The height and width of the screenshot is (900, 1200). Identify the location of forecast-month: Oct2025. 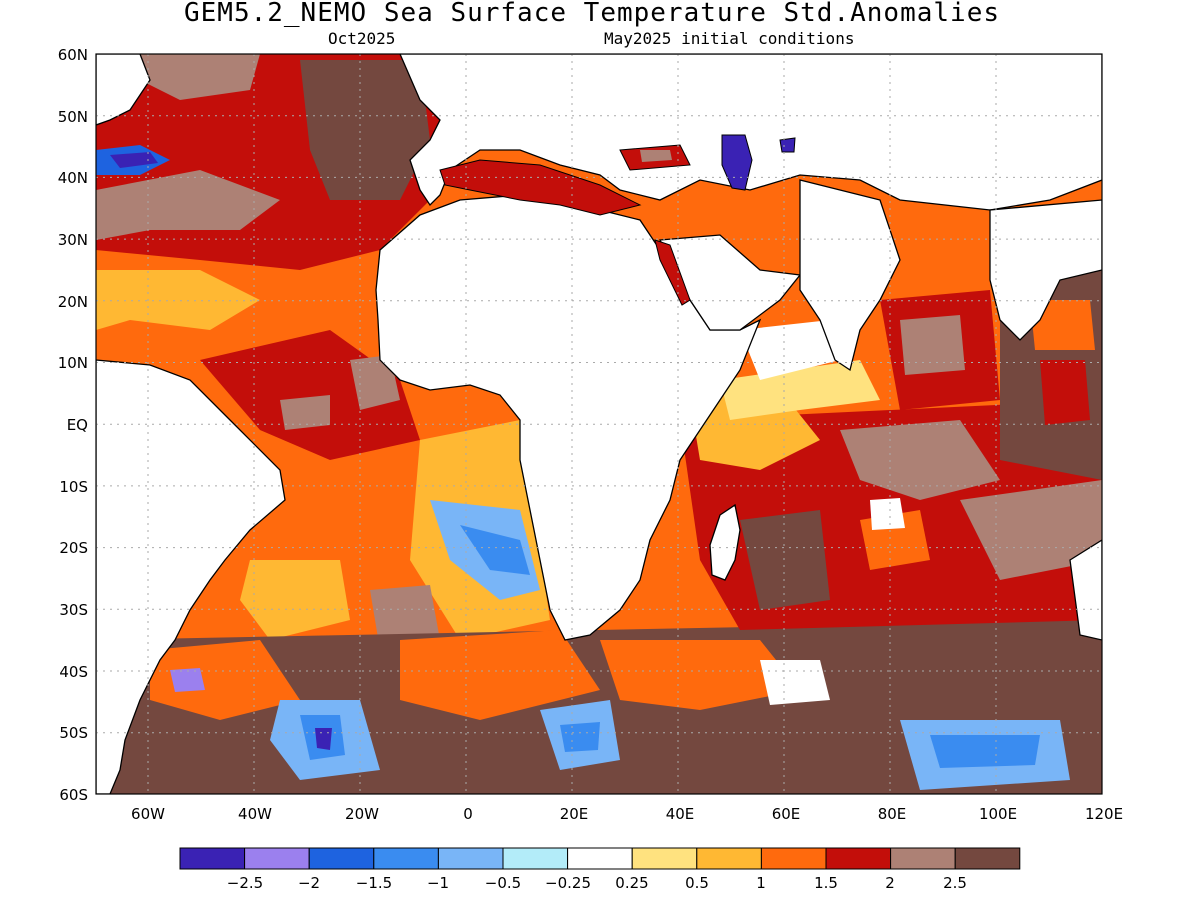
(362, 38).